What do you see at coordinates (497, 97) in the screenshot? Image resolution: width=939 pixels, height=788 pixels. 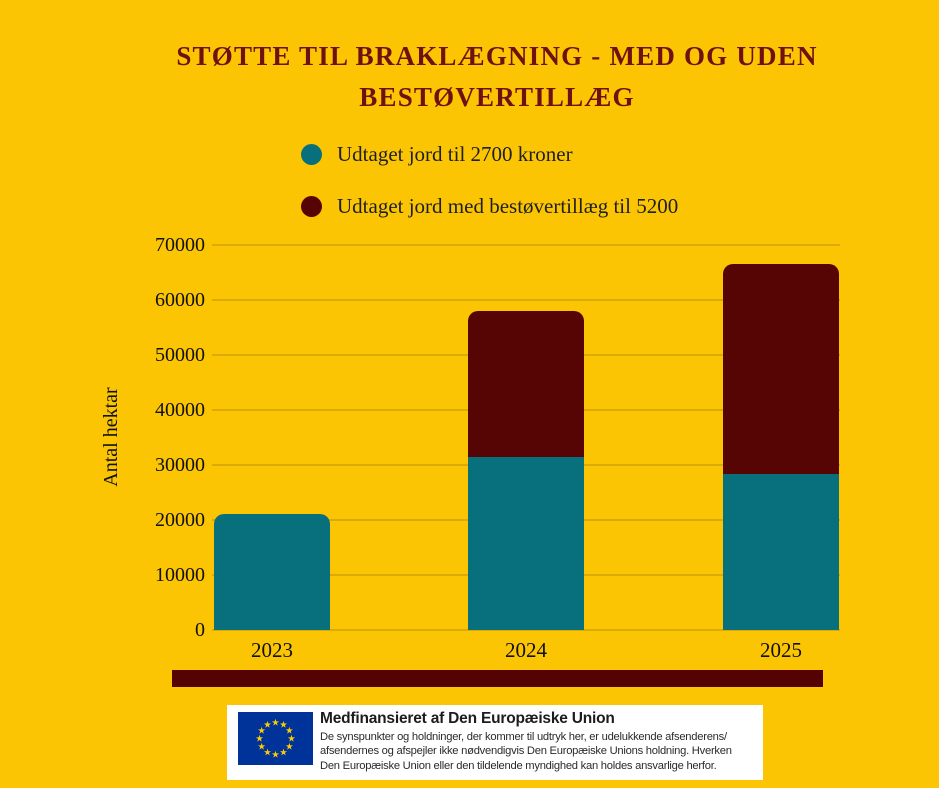 I see `chart-title-line2: BESTØVERTILLÆG` at bounding box center [497, 97].